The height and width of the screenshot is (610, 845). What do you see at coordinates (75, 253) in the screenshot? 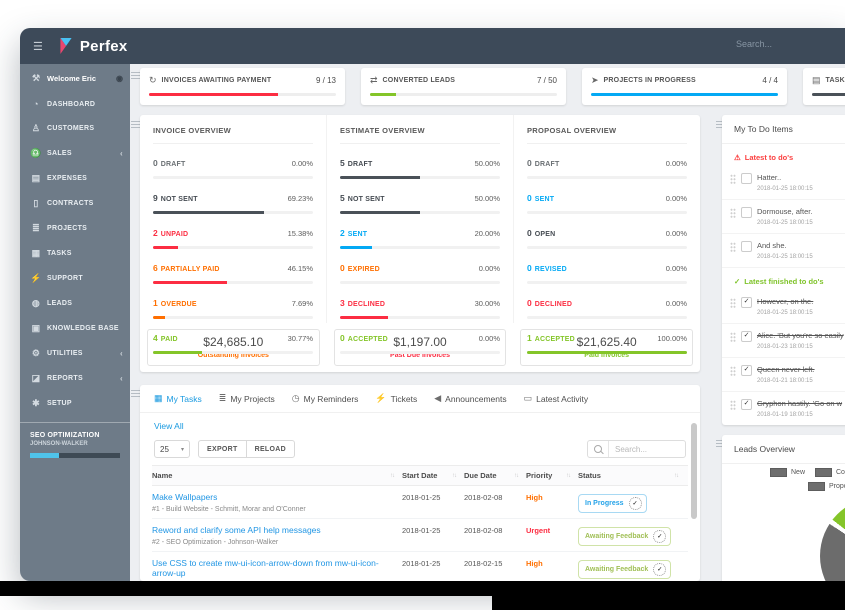
I see `sidebar-item-tasks: ▦ TASKS` at bounding box center [75, 253].